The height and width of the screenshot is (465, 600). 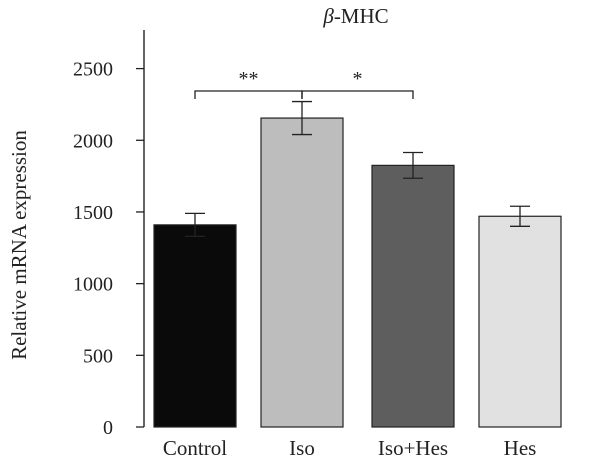 I want to click on y-tick-label: 1000, so click(x=93, y=285).